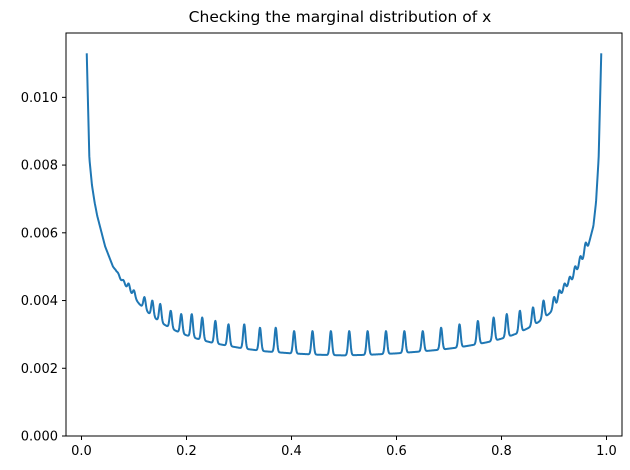 This screenshot has width=630, height=470. Describe the element at coordinates (39, 166) in the screenshot. I see `y-tick-label: 0.008` at that location.